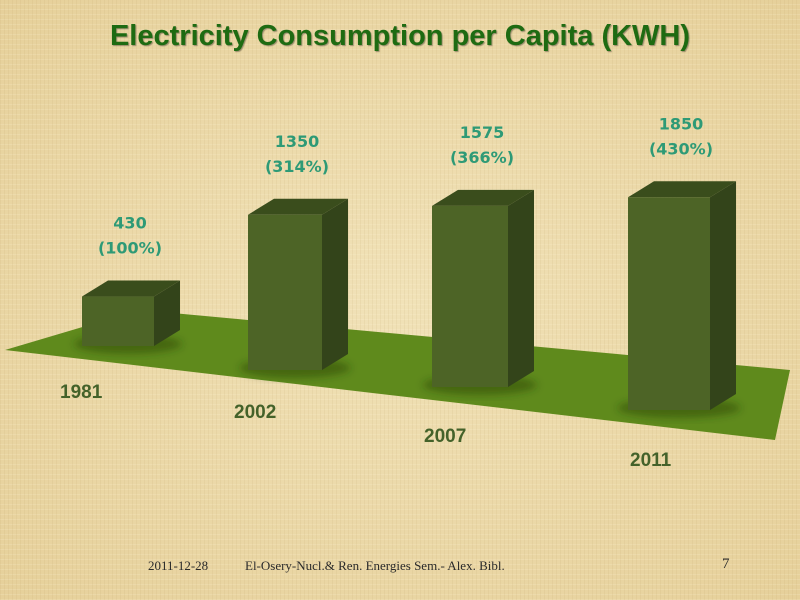 This screenshot has width=800, height=600. What do you see at coordinates (482, 157) in the screenshot?
I see `data-label-percent: (366%)` at bounding box center [482, 157].